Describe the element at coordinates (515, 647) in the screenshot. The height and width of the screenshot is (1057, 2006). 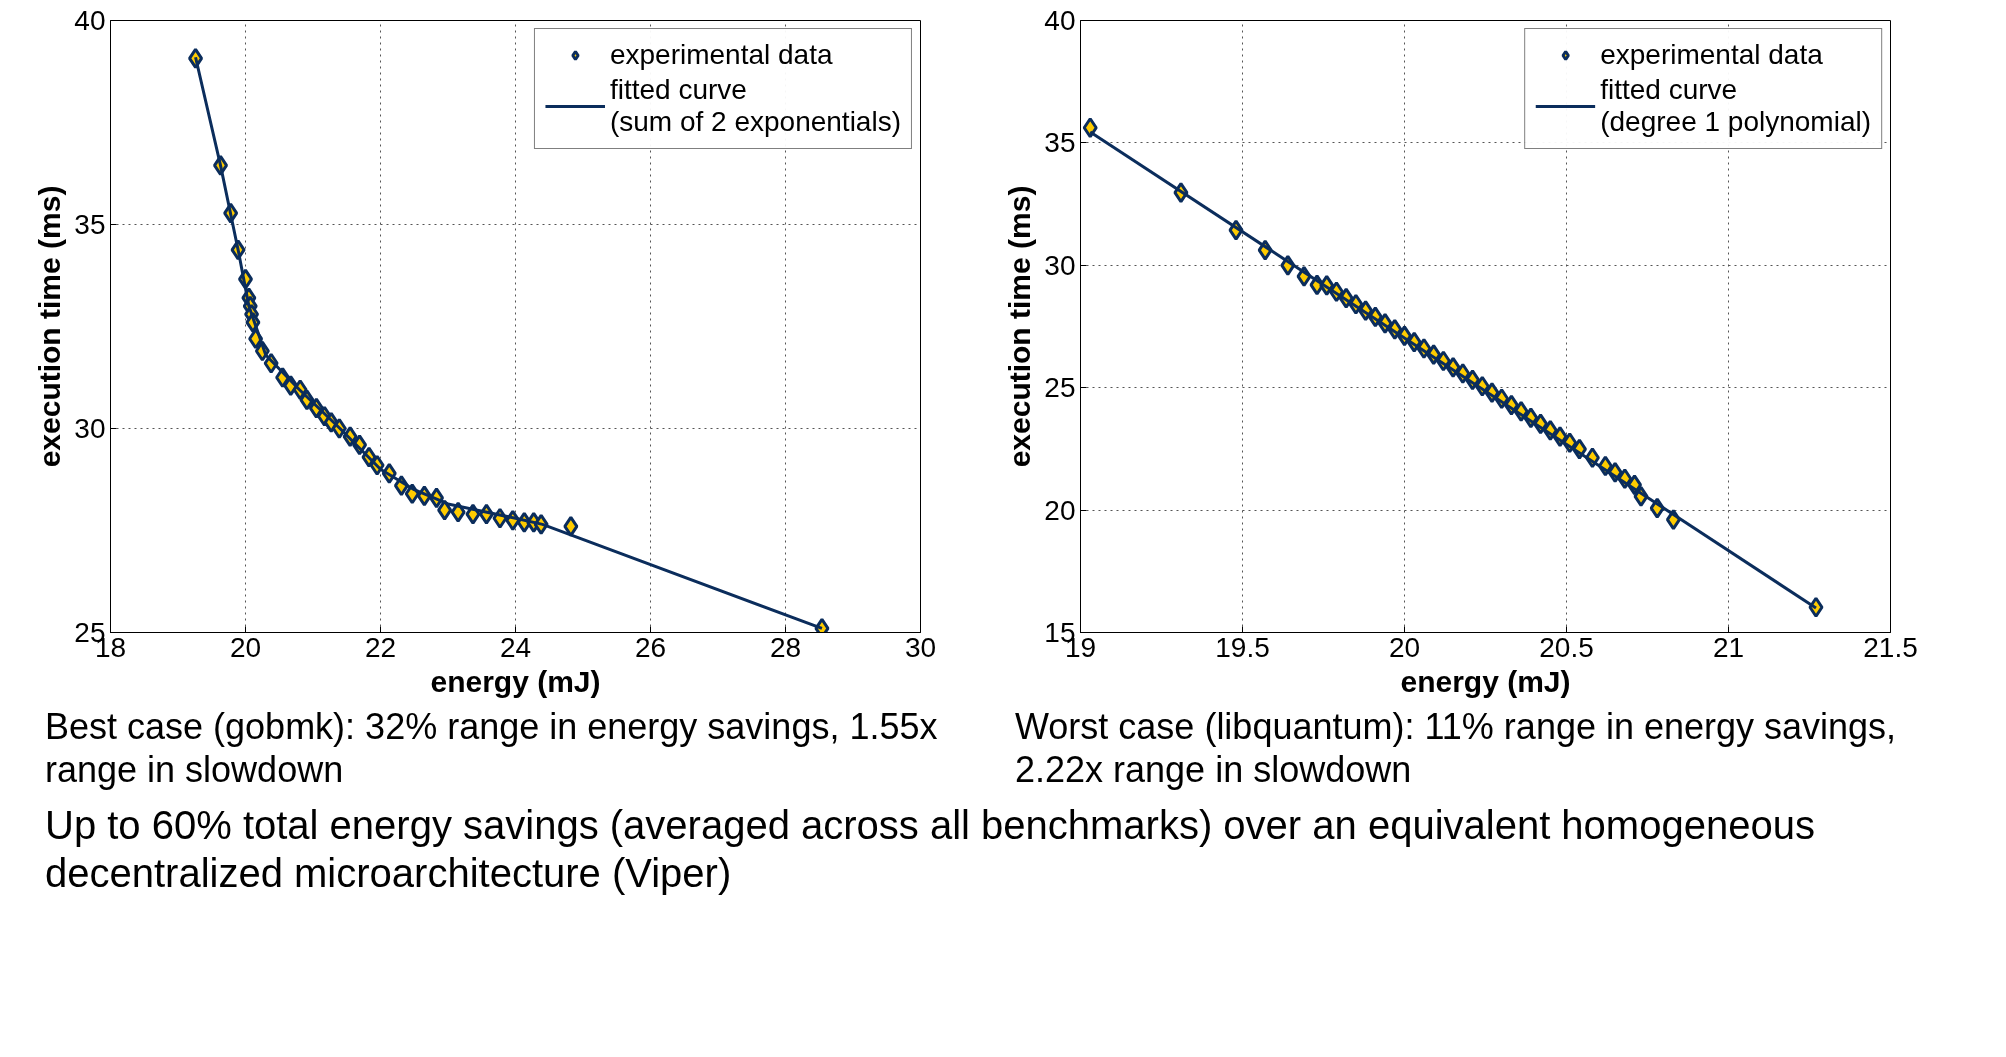
I see `x-tick-label: 24` at that location.